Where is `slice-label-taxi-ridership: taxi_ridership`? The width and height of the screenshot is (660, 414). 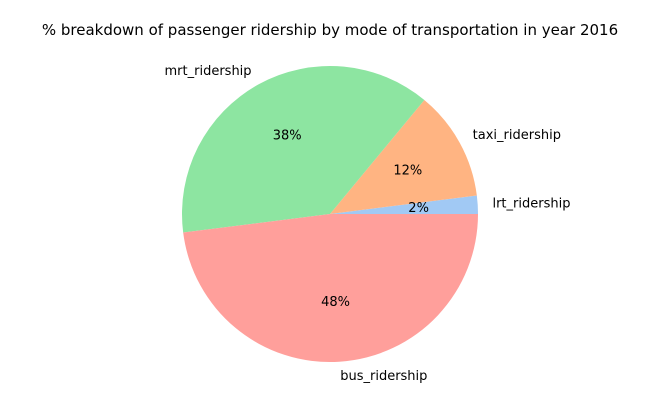 slice-label-taxi-ridership: taxi_ridership is located at coordinates (517, 135).